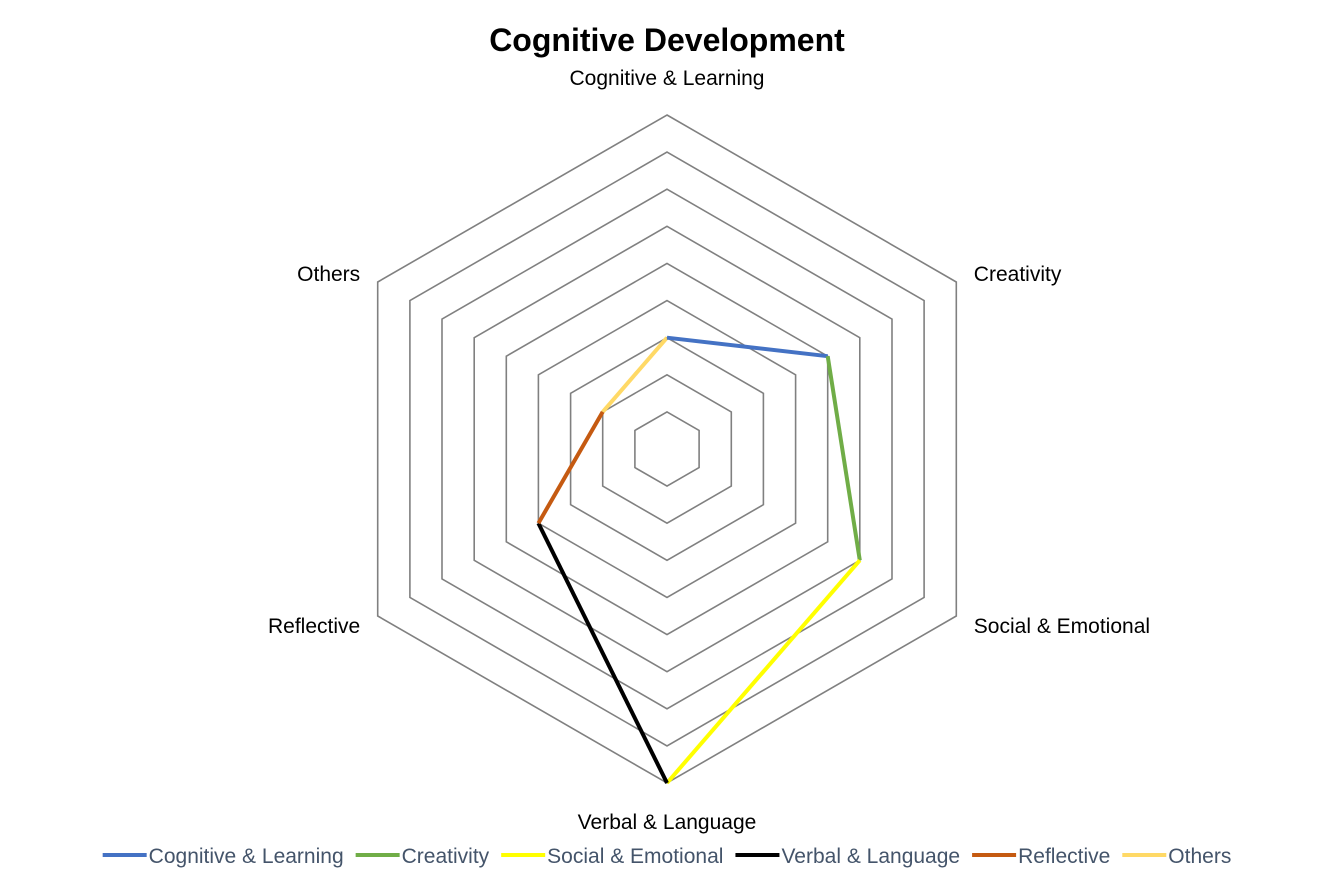  What do you see at coordinates (667, 40) in the screenshot?
I see `chart-title: Cognitive Development` at bounding box center [667, 40].